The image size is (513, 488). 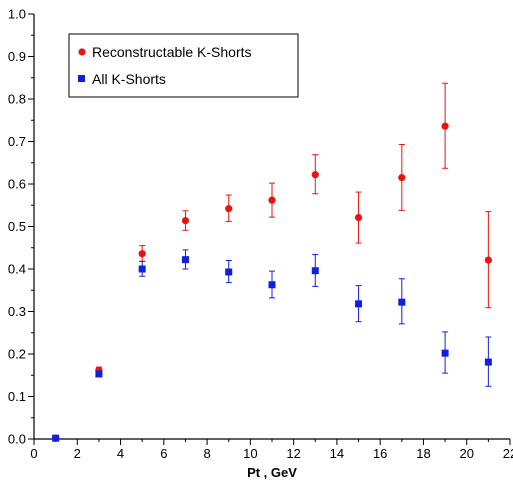 What do you see at coordinates (17, 141) in the screenshot?
I see `y-tick-label: 0.7` at bounding box center [17, 141].